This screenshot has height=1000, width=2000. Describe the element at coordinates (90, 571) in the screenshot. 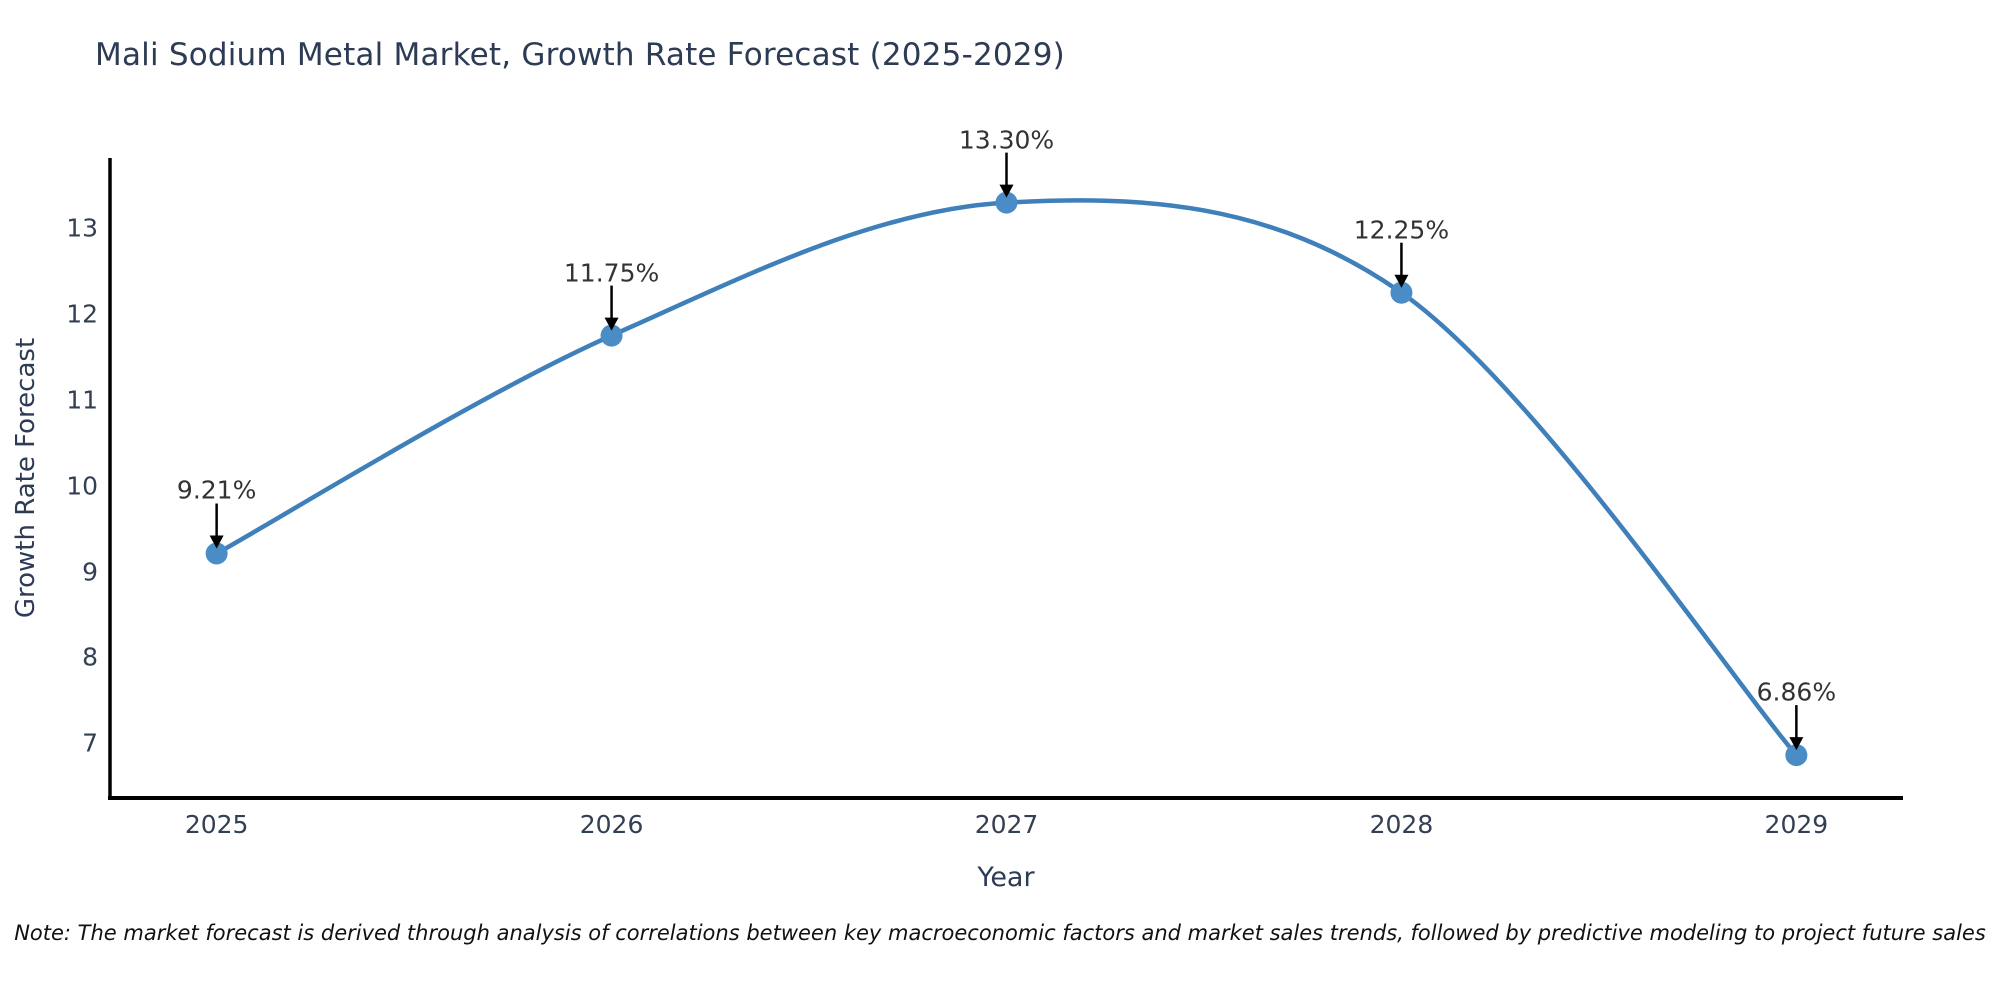

I see `y-tick-label: 9` at that location.